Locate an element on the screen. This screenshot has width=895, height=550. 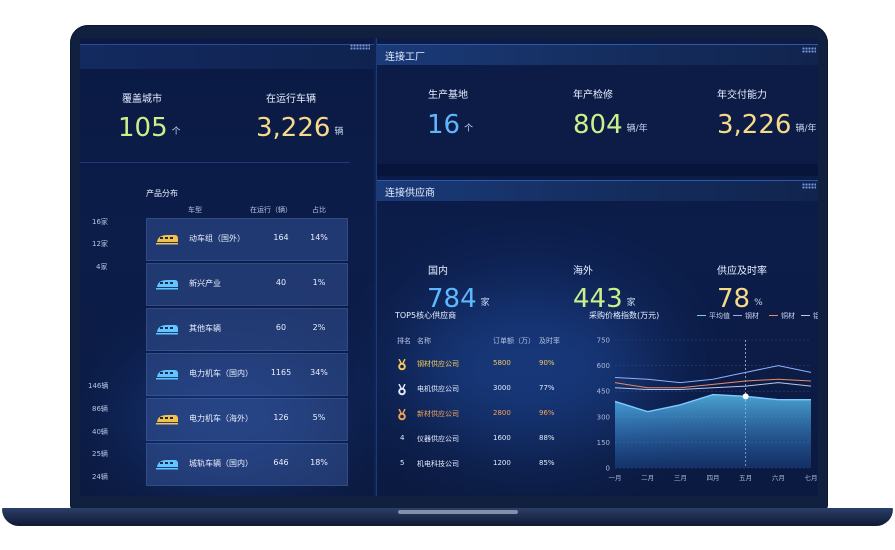
product-count: 40 is located at coordinates (281, 282).